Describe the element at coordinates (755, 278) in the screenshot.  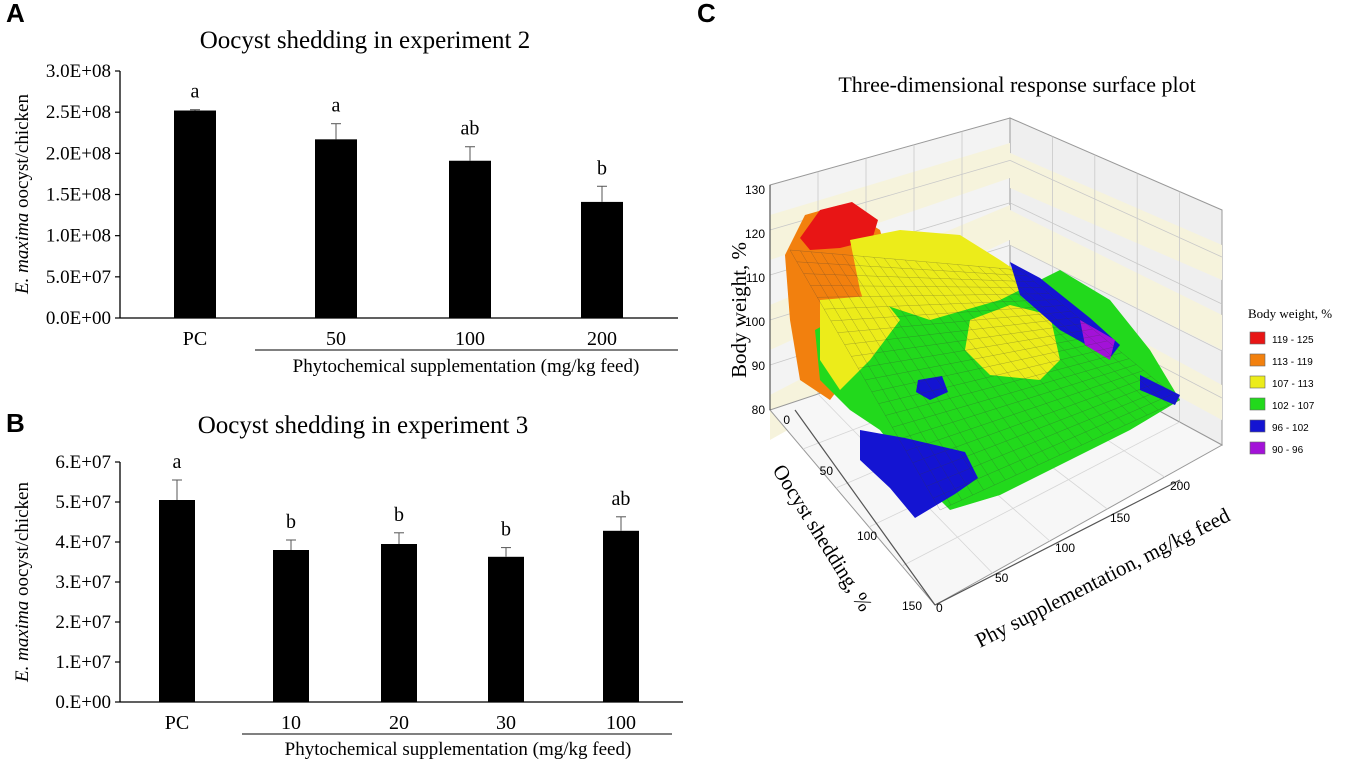
I see `z-tick-110: 110` at that location.